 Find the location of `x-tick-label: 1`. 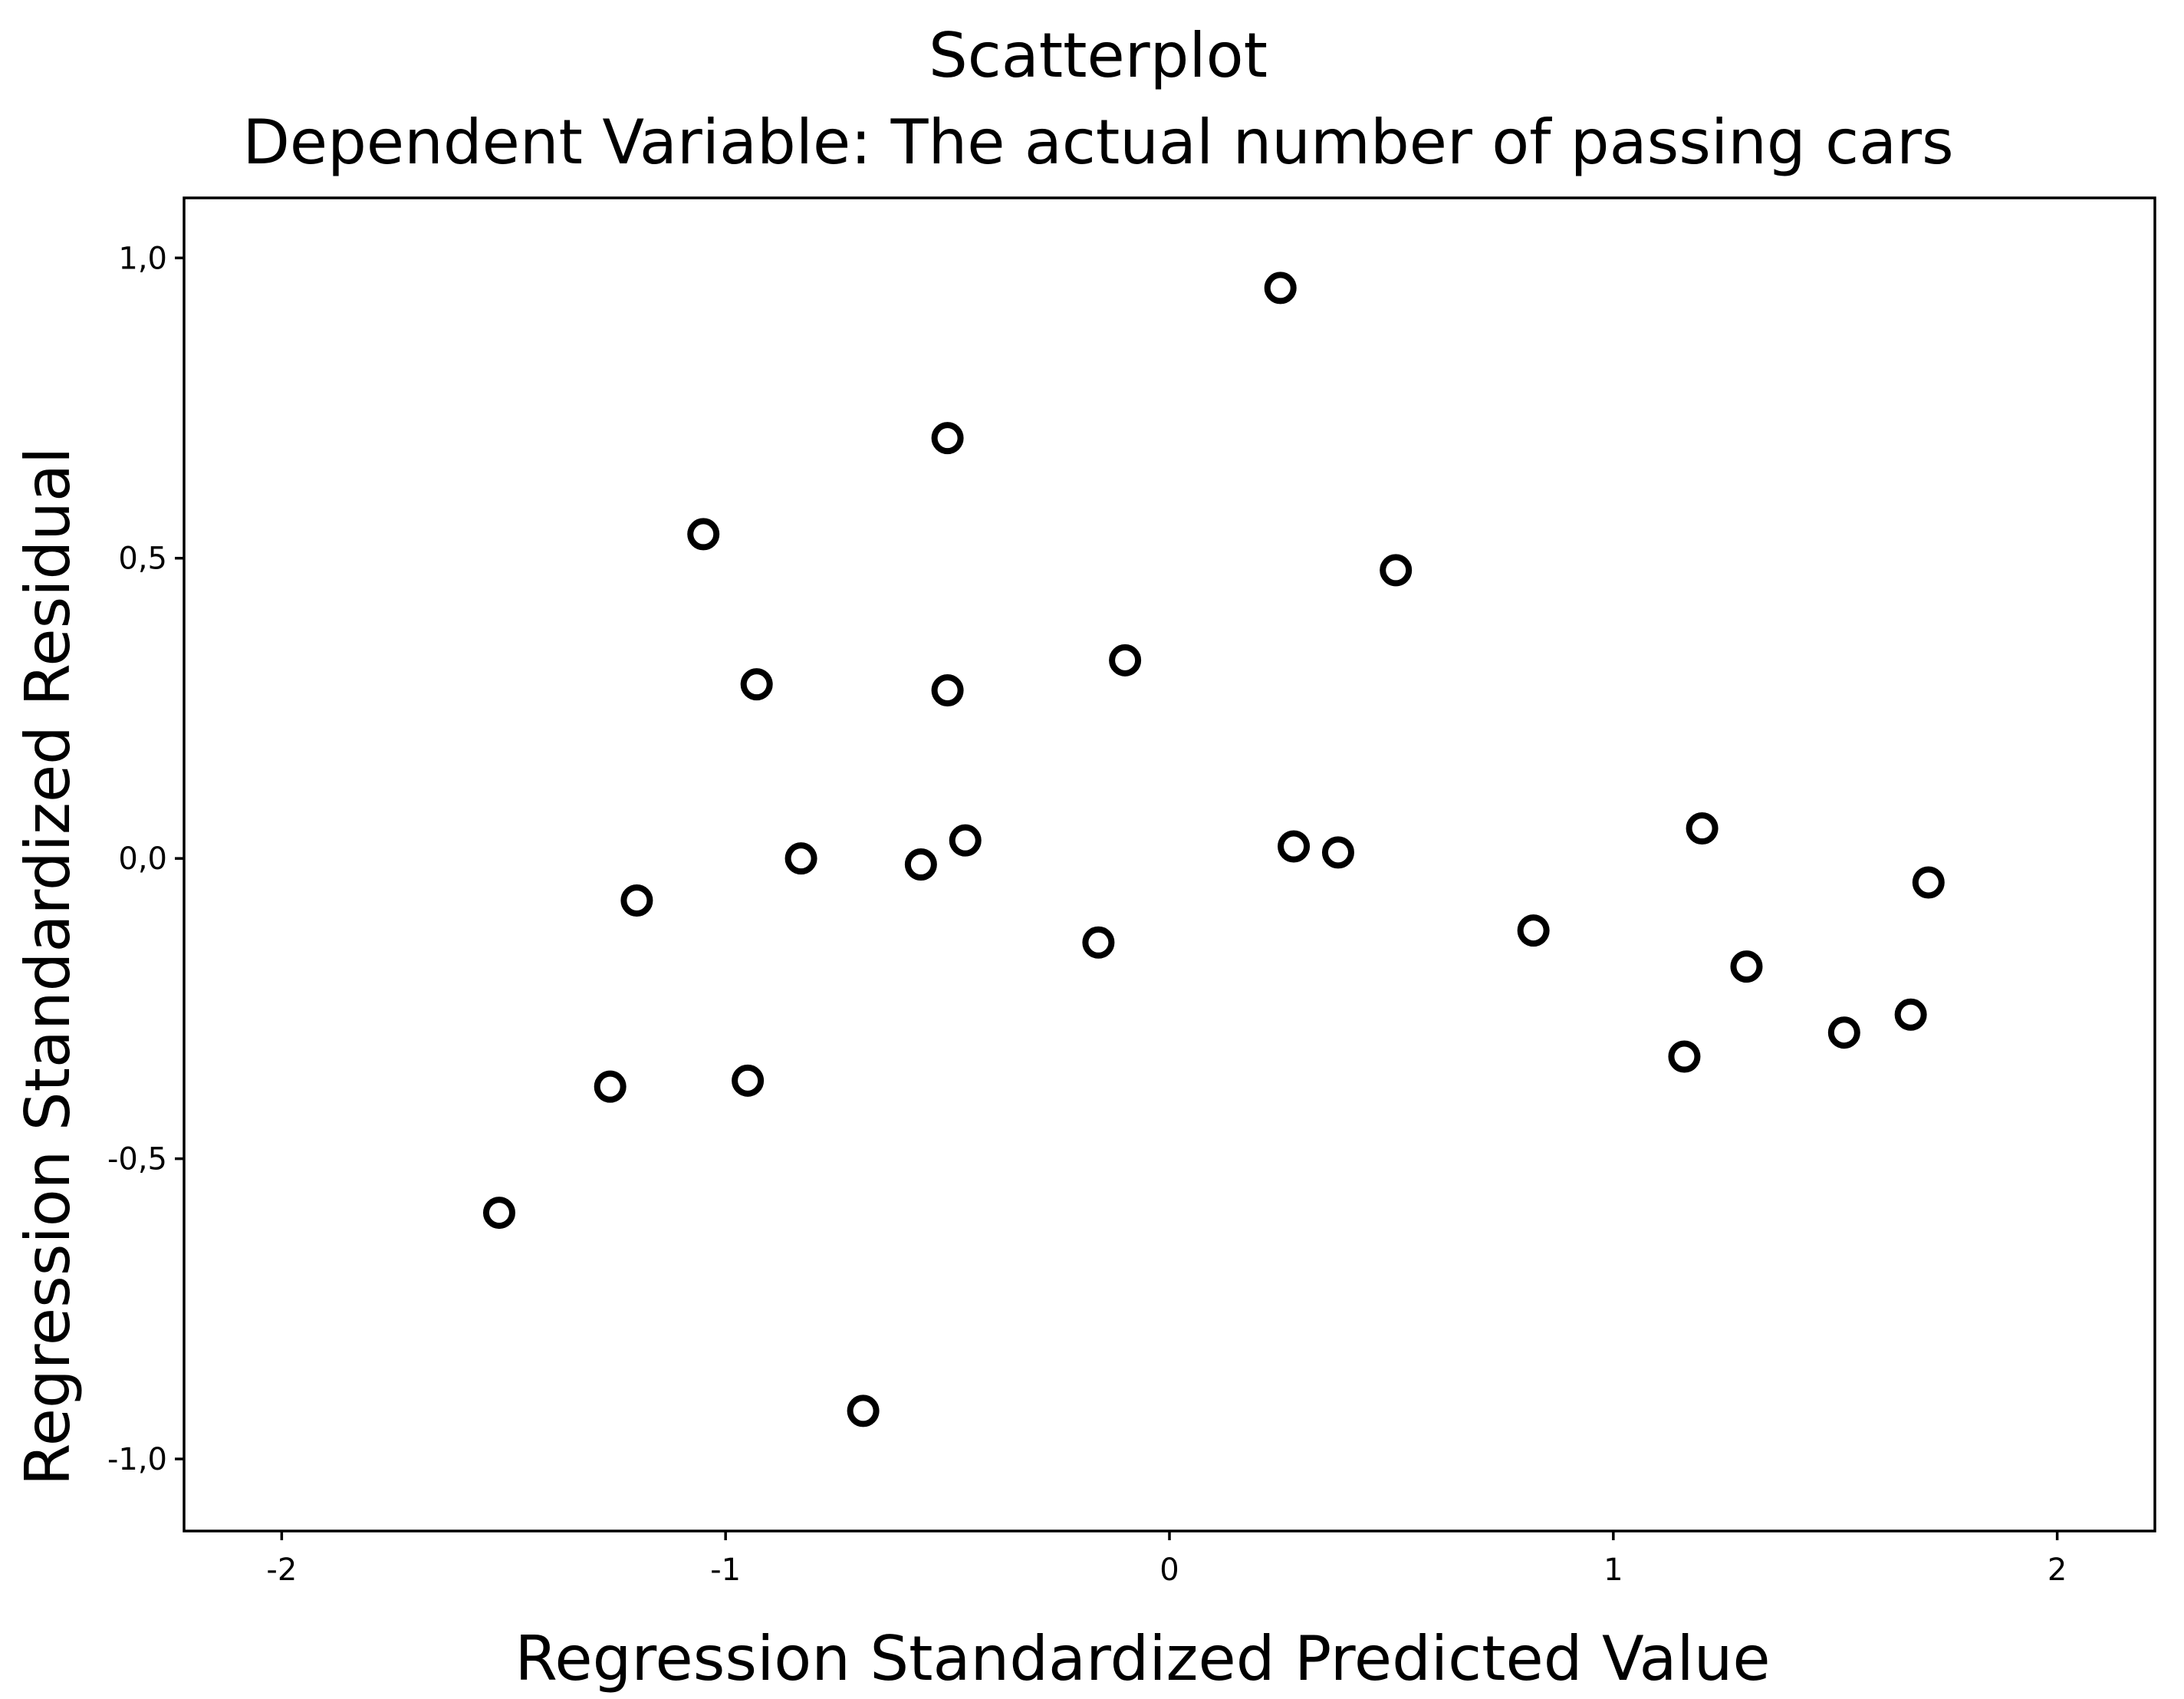

x-tick-label: 1 is located at coordinates (1613, 1570).